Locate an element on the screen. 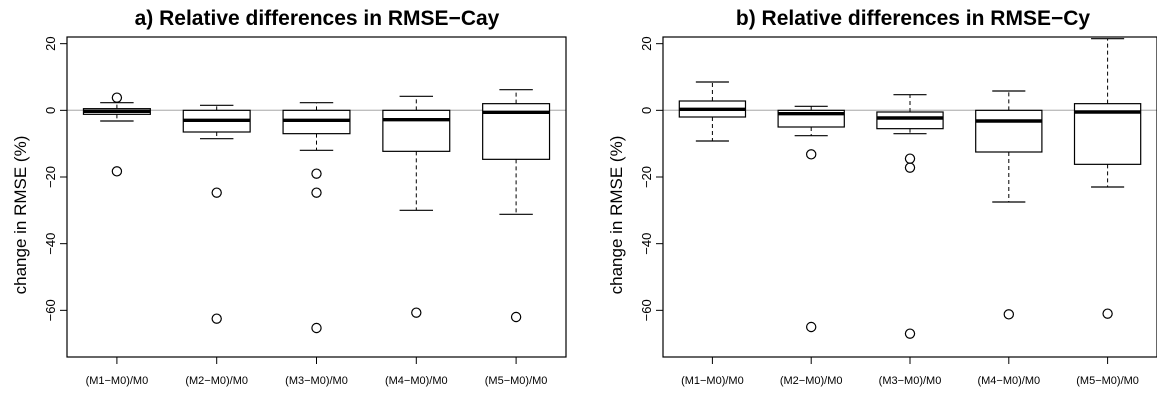  panel-a-ylabel: change in RMSE (%) is located at coordinates (20, 215).